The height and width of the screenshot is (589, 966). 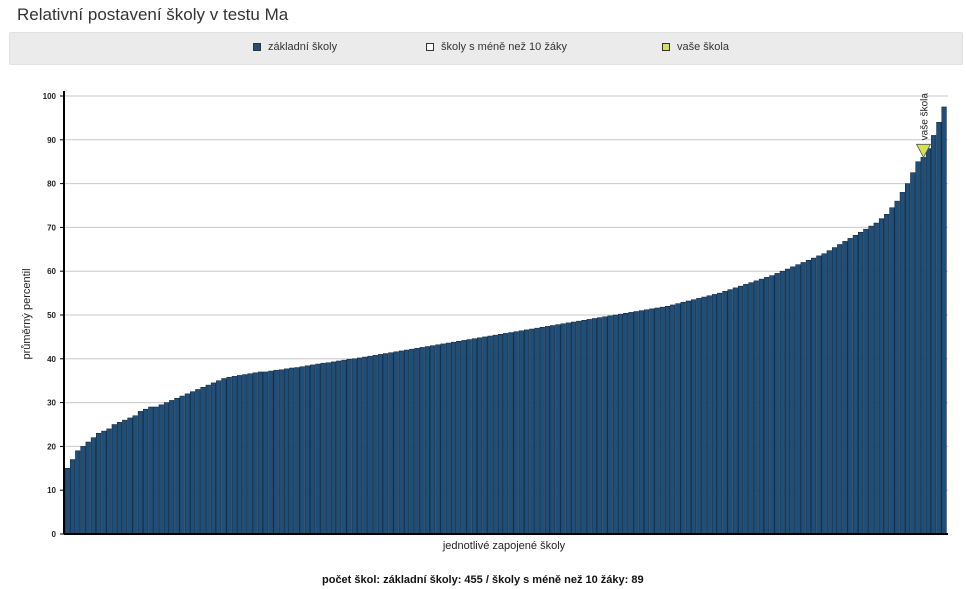 What do you see at coordinates (925, 117) in the screenshot?
I see `your-school-label: vaše škola` at bounding box center [925, 117].